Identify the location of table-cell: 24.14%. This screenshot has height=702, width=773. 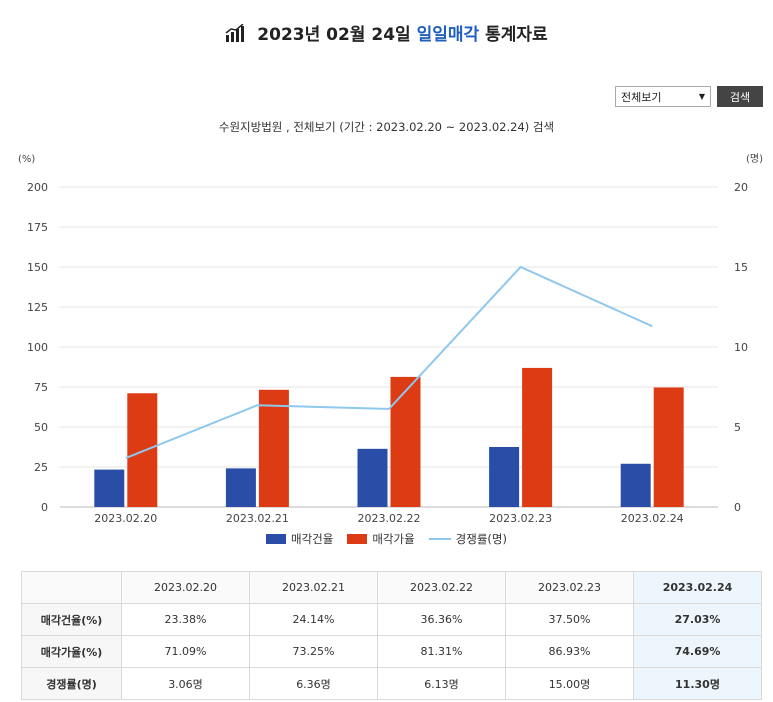
(313, 619).